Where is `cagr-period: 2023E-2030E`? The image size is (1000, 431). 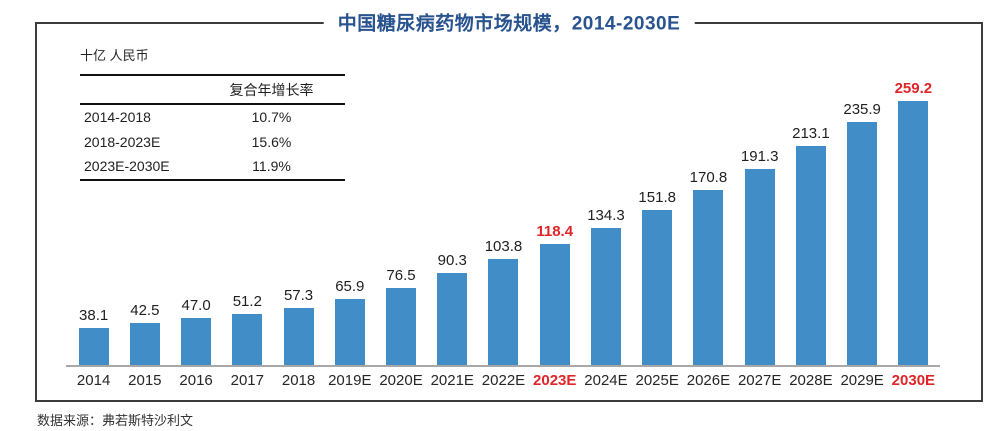
cagr-period: 2023E-2030E is located at coordinates (127, 166).